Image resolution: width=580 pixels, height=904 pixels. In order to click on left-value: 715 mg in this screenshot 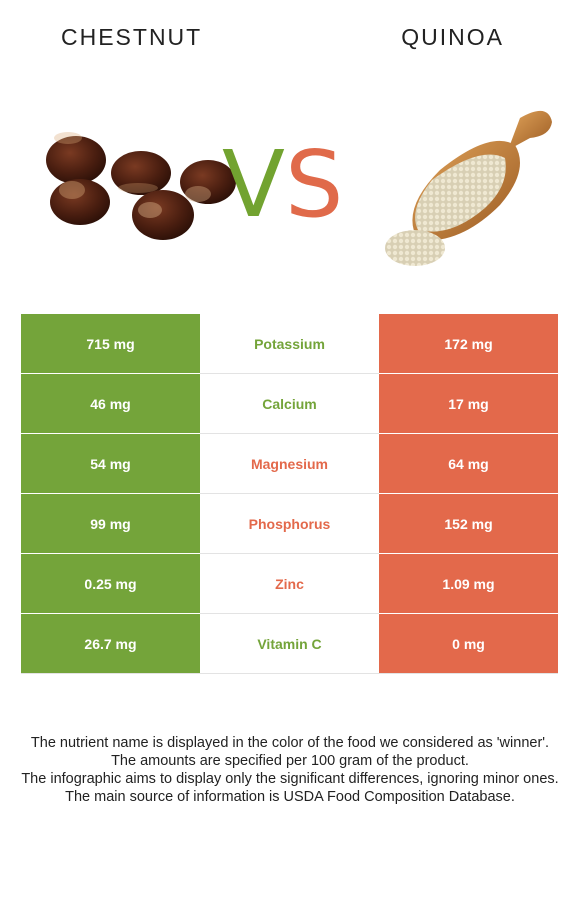, I will do `click(110, 344)`.